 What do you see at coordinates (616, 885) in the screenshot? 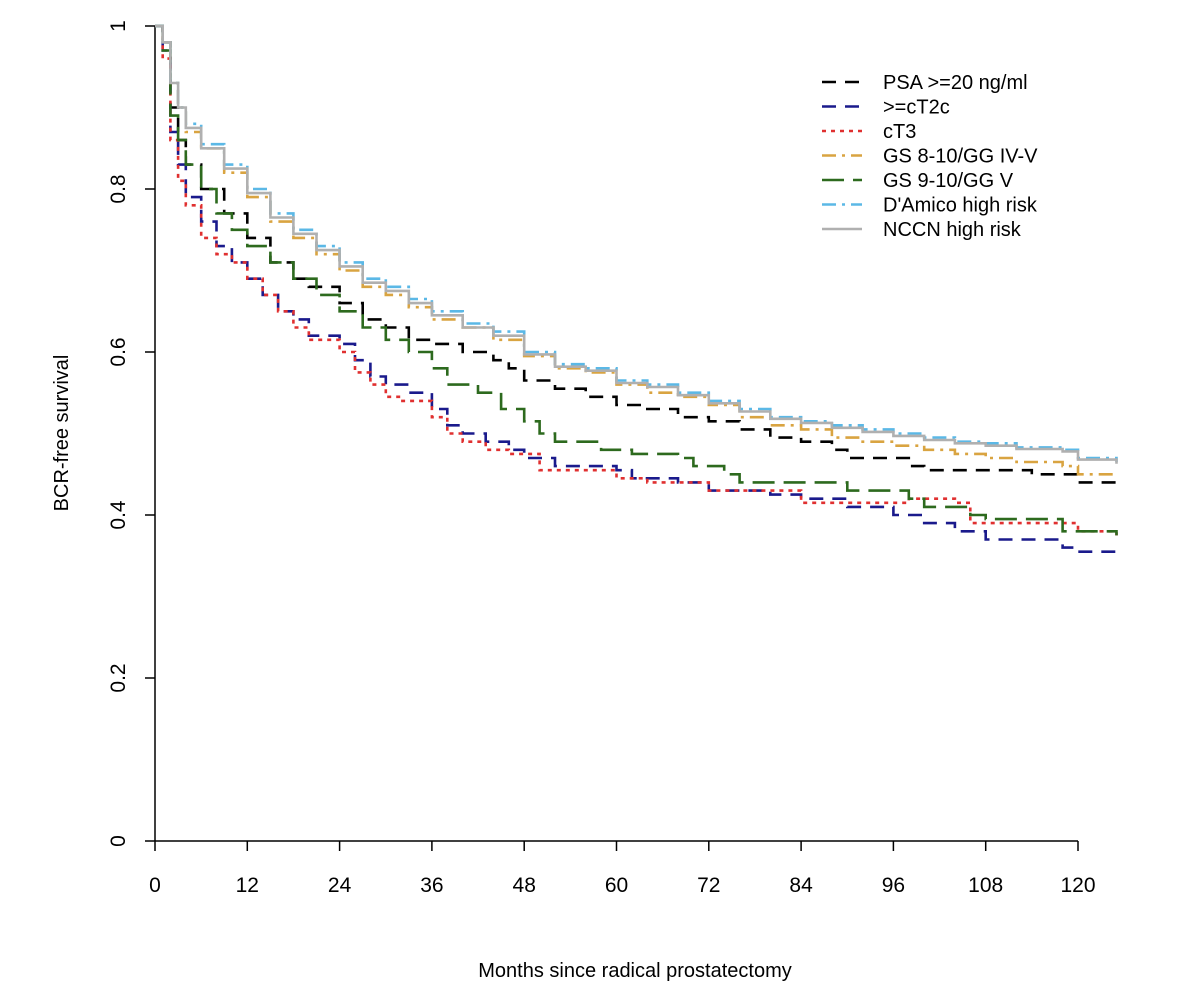
I see `x-tick-label: 60` at bounding box center [616, 885].